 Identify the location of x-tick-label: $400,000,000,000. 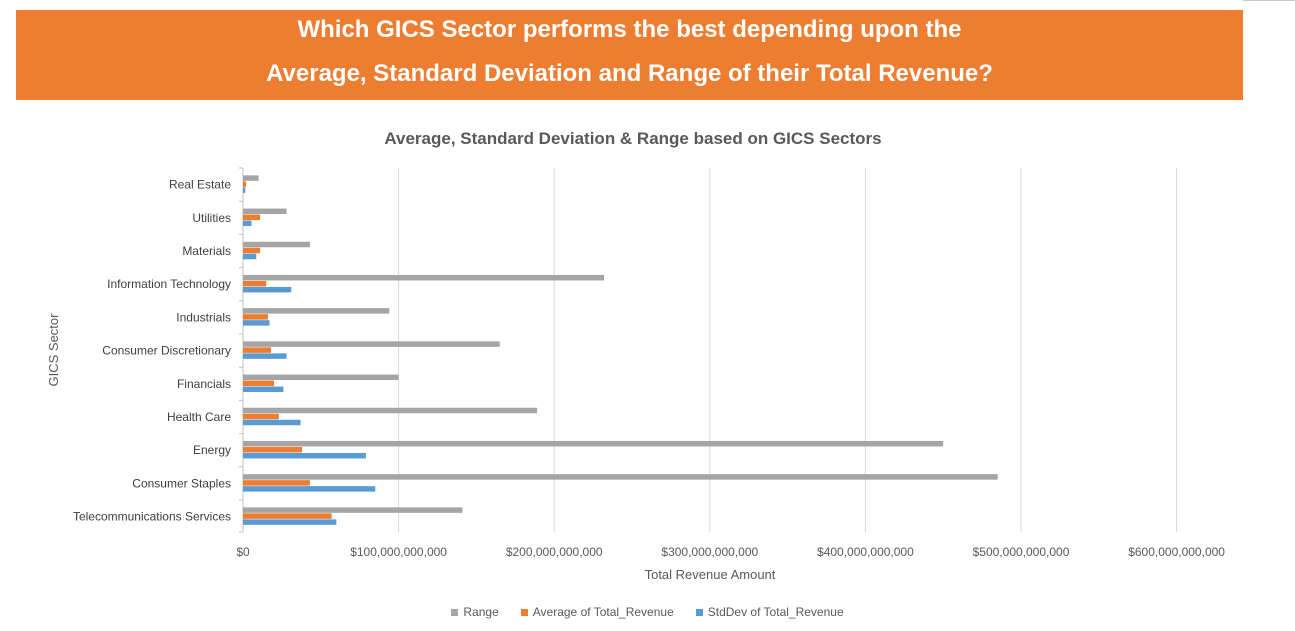
(865, 552).